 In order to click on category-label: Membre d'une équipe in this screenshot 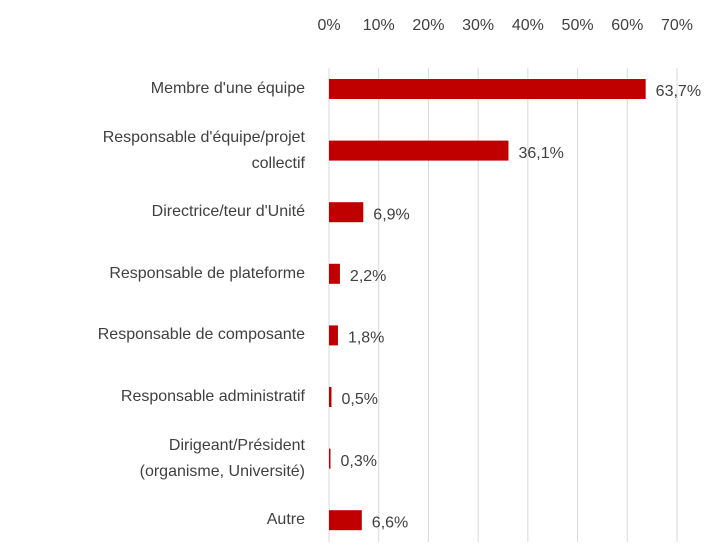, I will do `click(227, 88)`.